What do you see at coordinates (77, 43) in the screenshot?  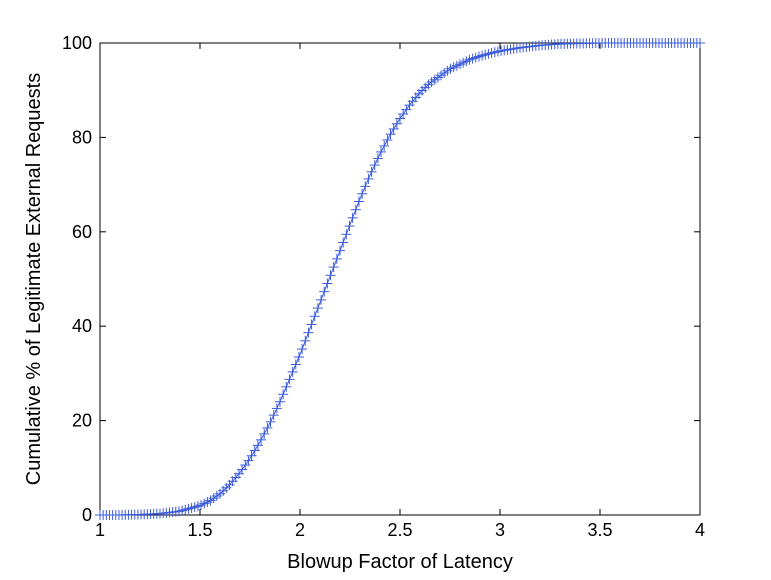 I see `y-tick-label: 100` at bounding box center [77, 43].